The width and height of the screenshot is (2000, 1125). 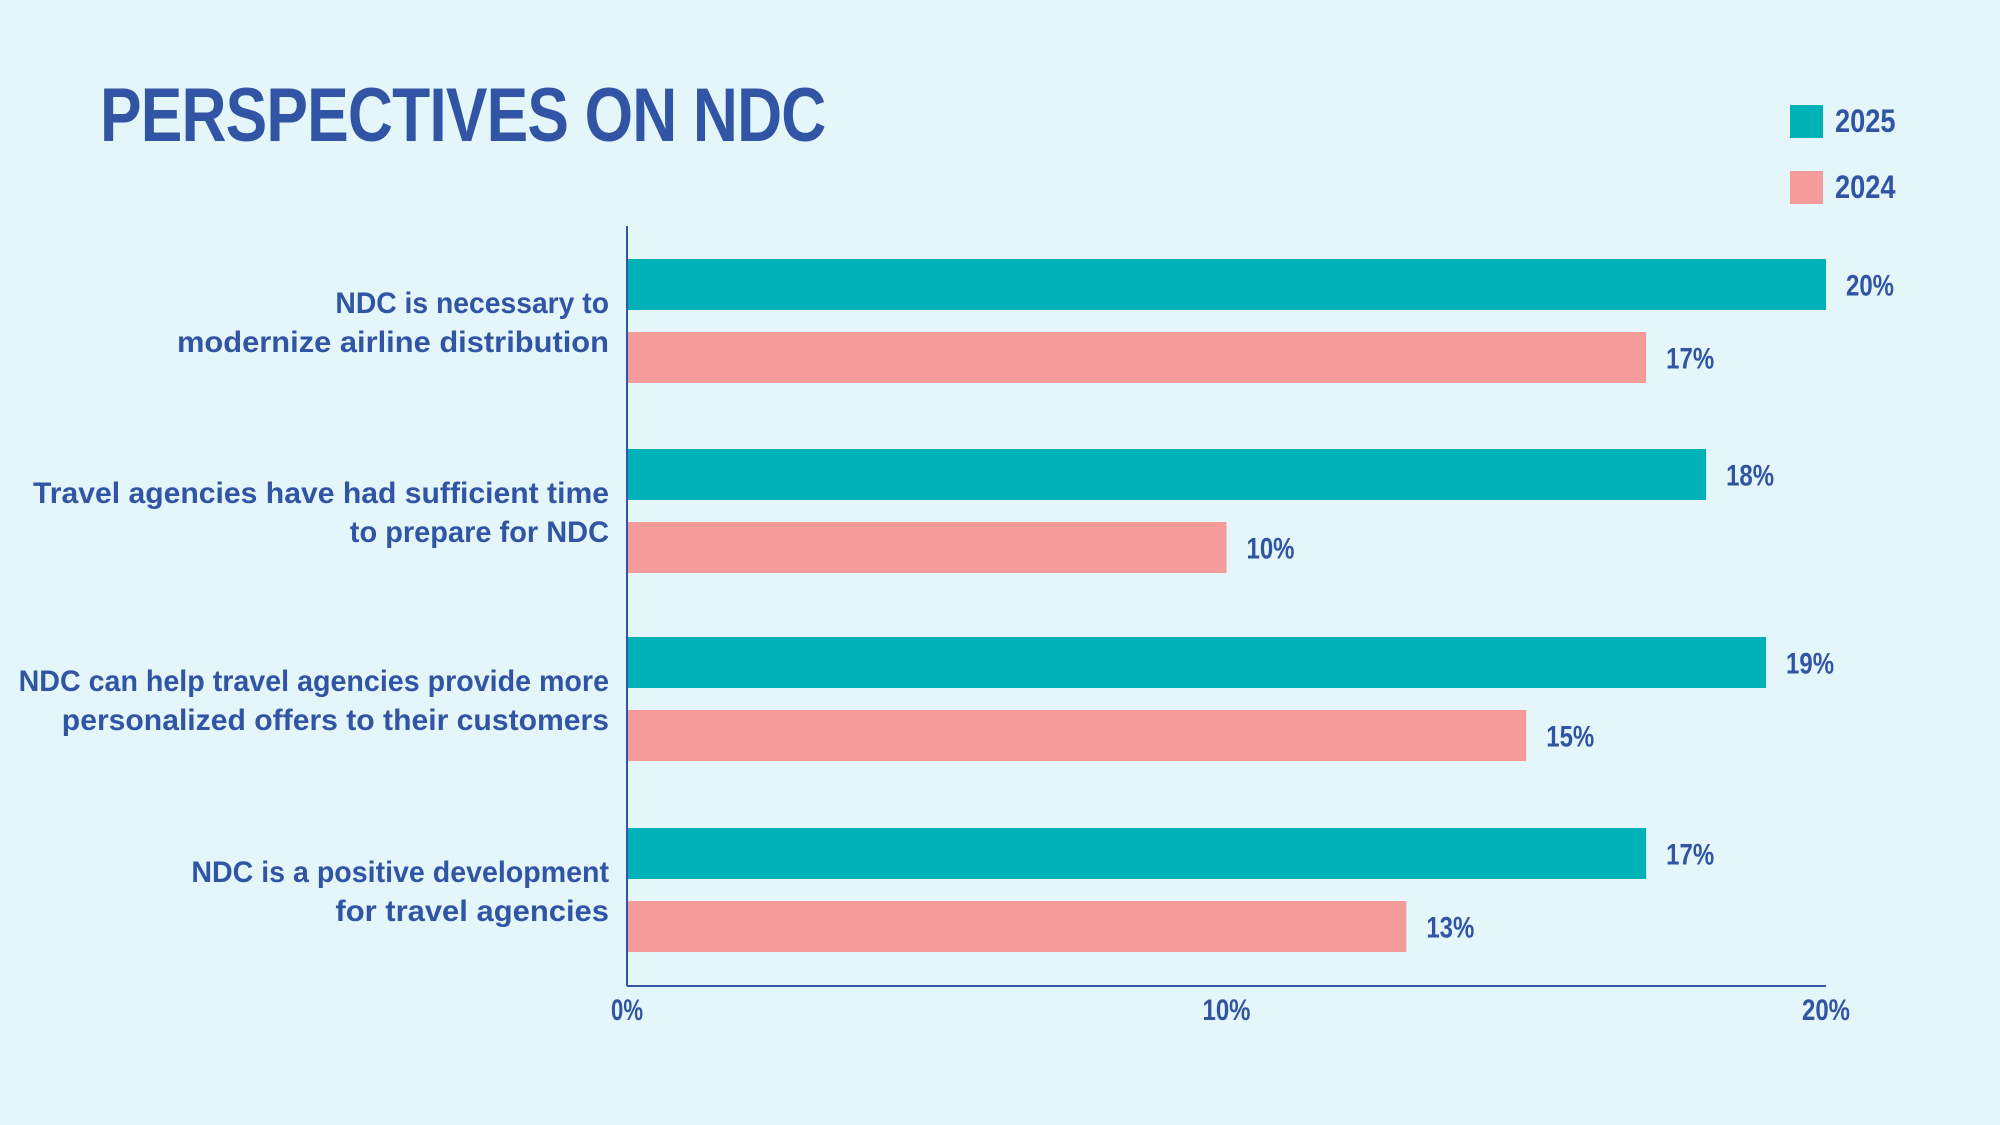 What do you see at coordinates (479, 532) in the screenshot?
I see `category-label-2-line-2: to prepare for NDC` at bounding box center [479, 532].